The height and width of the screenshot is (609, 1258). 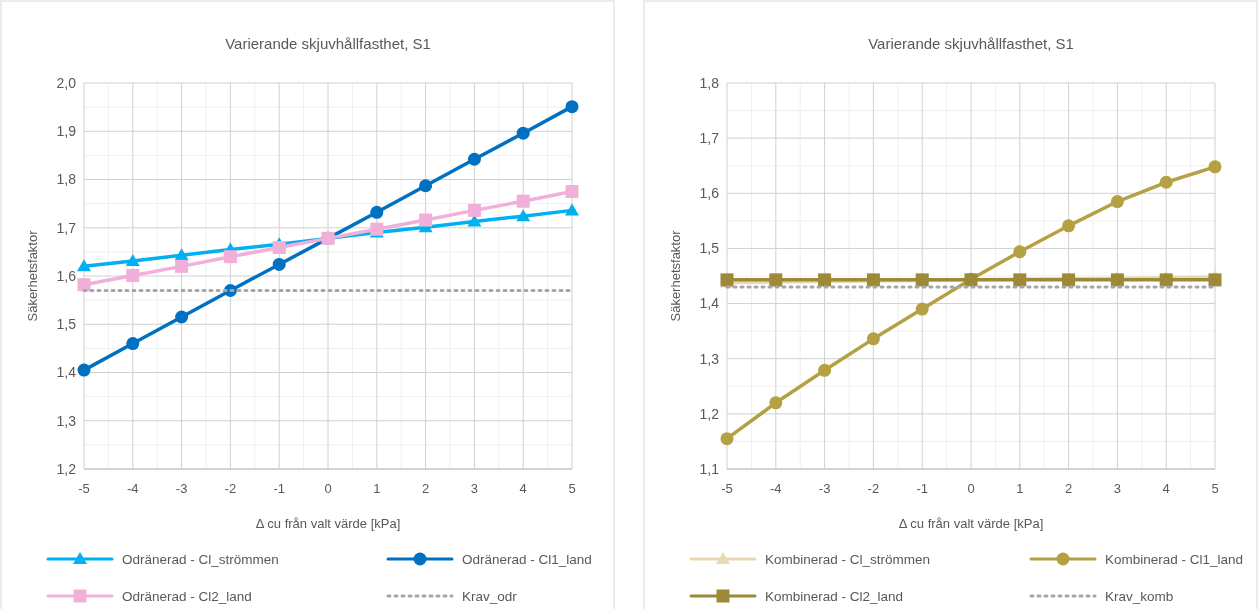 What do you see at coordinates (1174, 559) in the screenshot?
I see `legend-label: Kombinerad - Cl1_land` at bounding box center [1174, 559].